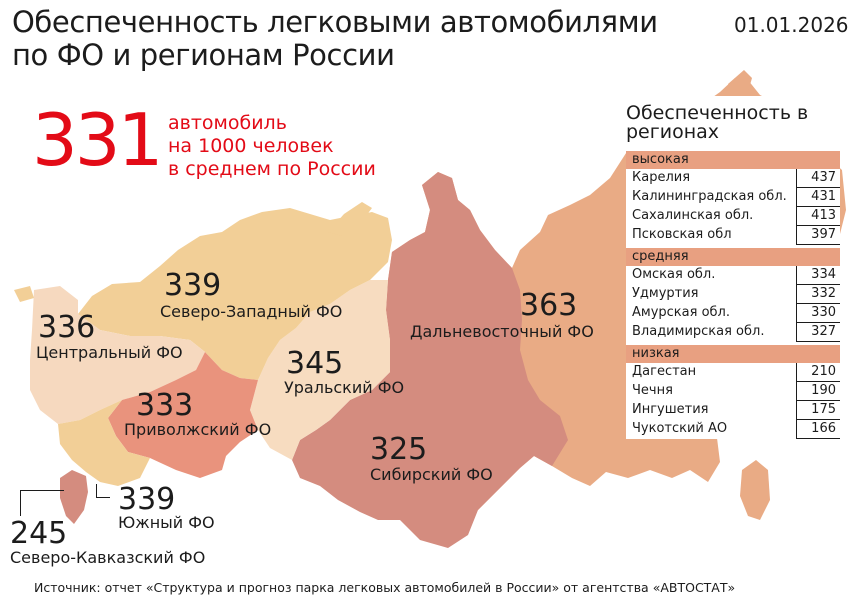 This screenshot has height=602, width=850. Describe the element at coordinates (344, 387) in the screenshot. I see `ural-name: Уральский ФО` at that location.